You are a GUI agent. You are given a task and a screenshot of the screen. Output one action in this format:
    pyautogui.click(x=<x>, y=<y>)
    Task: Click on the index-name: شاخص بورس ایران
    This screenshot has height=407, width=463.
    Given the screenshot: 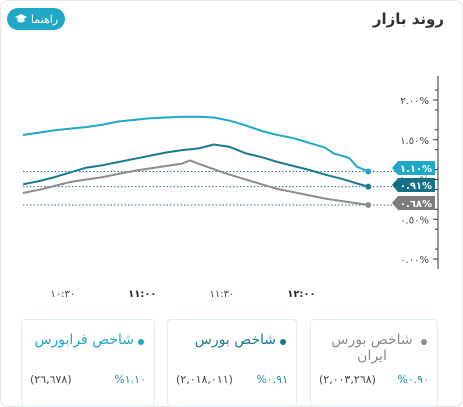 What is the action you would take?
    pyautogui.click(x=377, y=348)
    